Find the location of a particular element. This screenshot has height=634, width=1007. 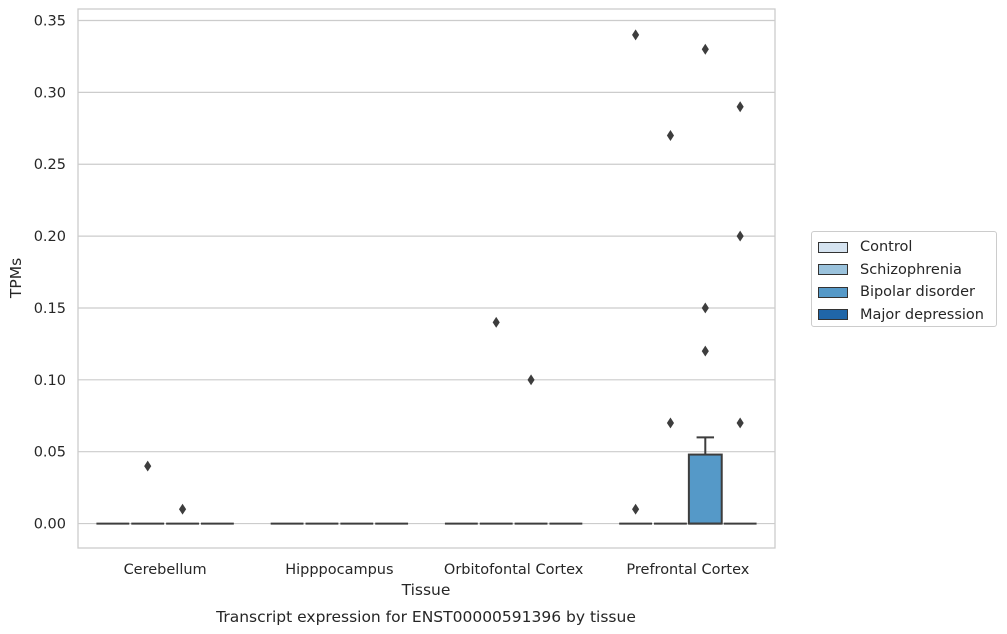

x-tick-label: Hipppocampus is located at coordinates (339, 570).